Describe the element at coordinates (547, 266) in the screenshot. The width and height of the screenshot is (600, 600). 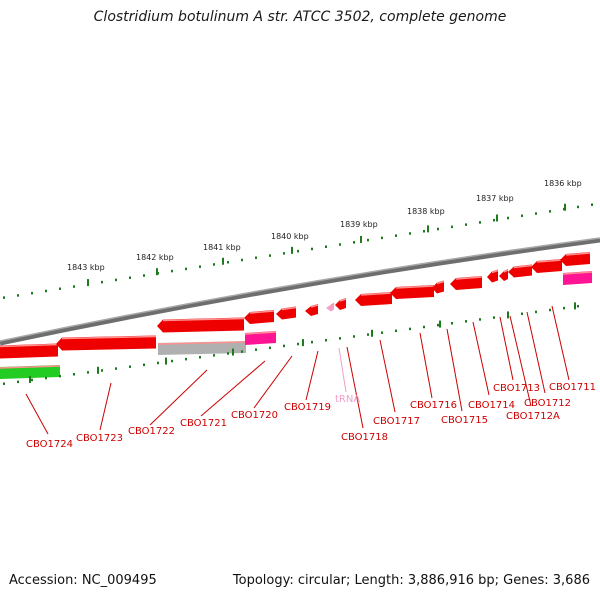
I see `gene-cbo1711` at that location.